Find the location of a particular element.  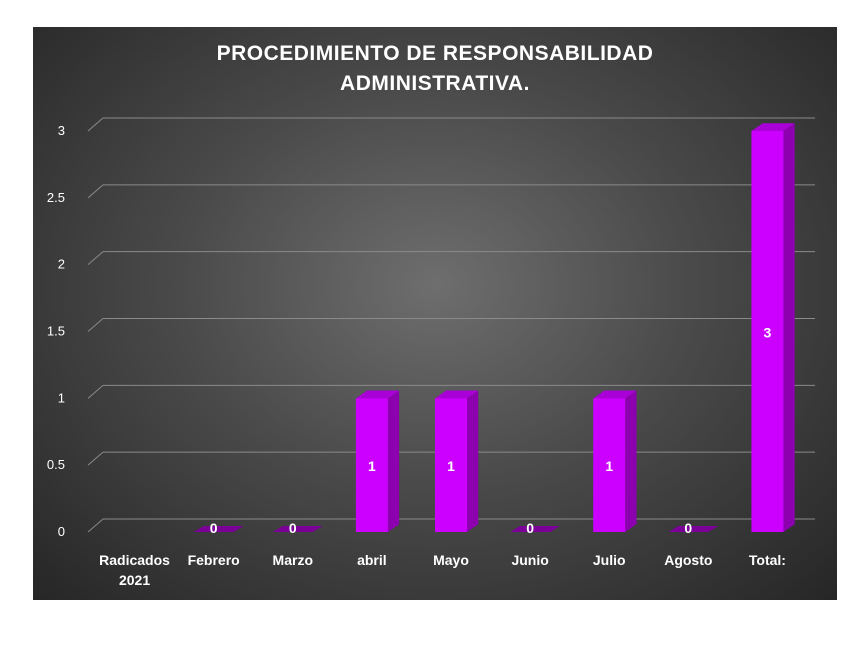

x-category-label: Total: is located at coordinates (767, 560).